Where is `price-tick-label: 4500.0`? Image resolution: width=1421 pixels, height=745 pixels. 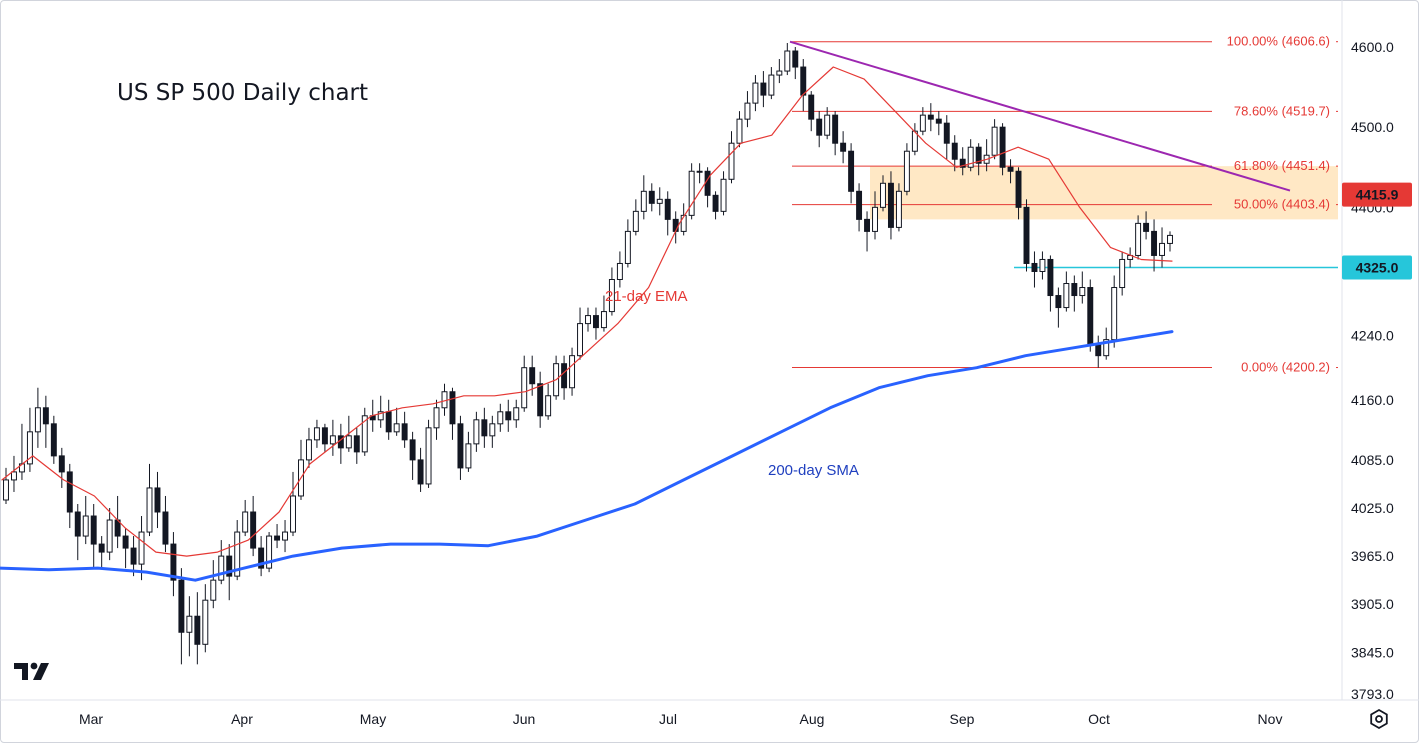 price-tick-label: 4500.0 is located at coordinates (1372, 127).